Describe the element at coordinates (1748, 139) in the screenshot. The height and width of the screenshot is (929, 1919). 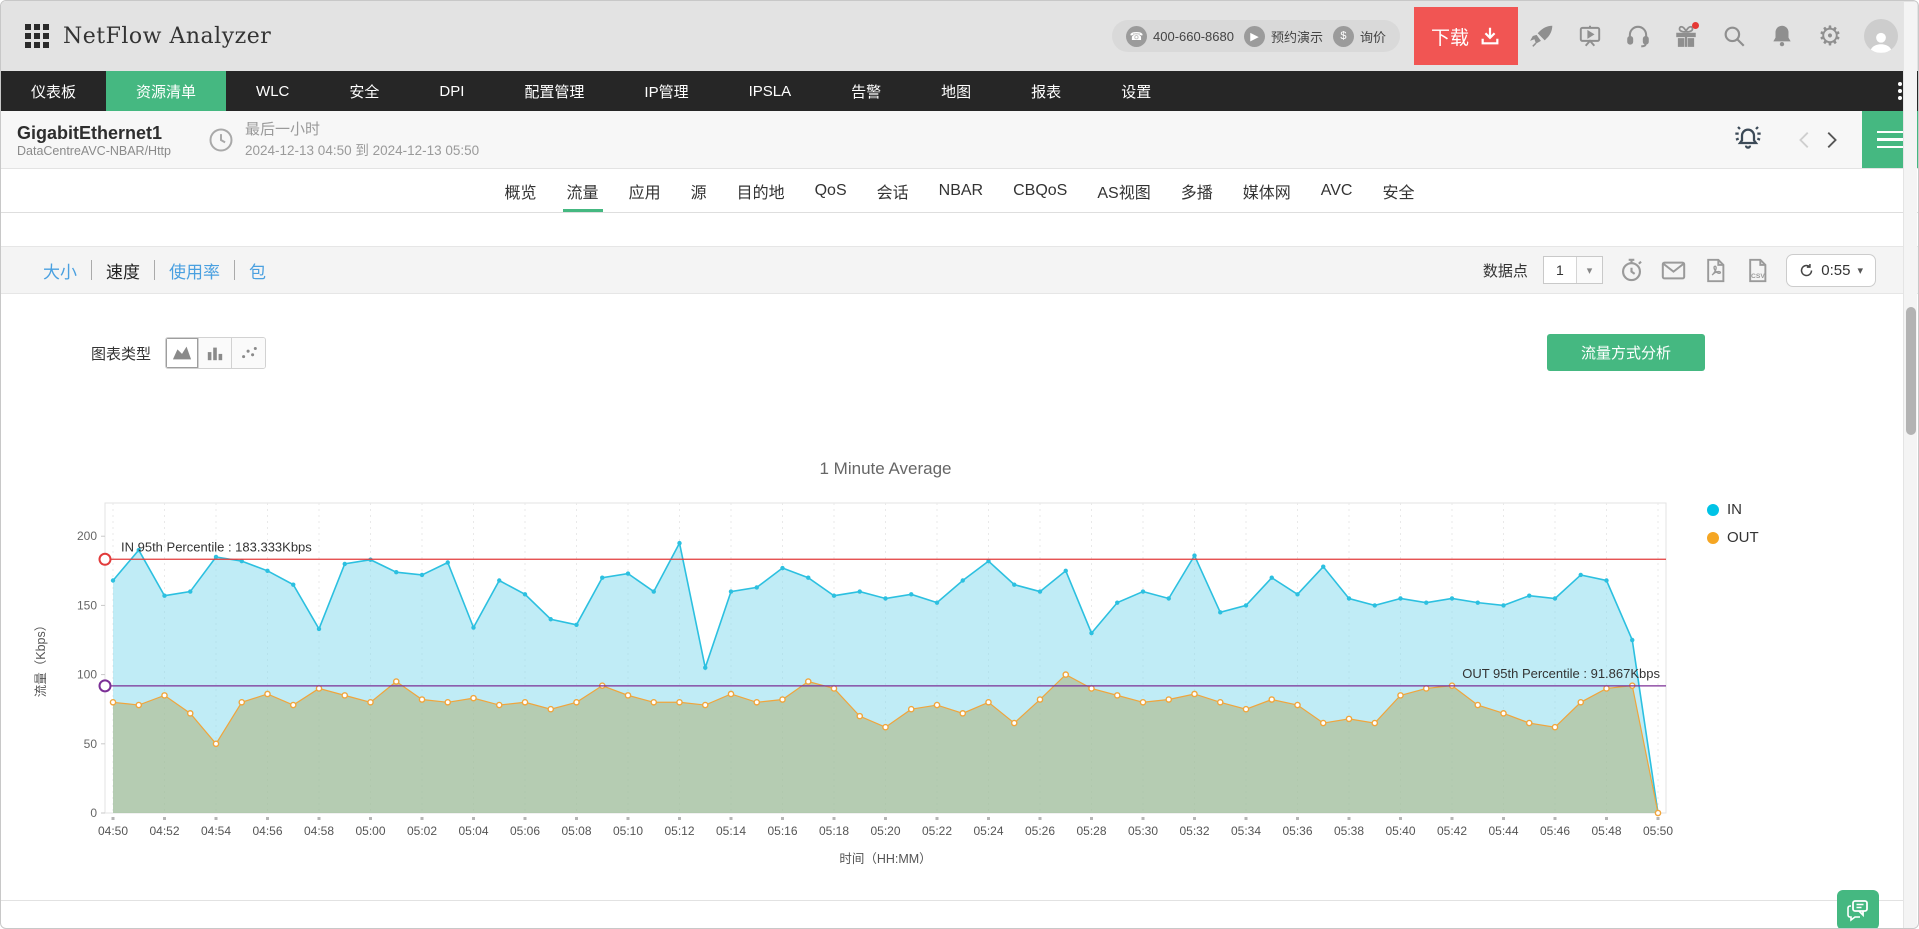
I see `alarm-bell-icon` at that location.